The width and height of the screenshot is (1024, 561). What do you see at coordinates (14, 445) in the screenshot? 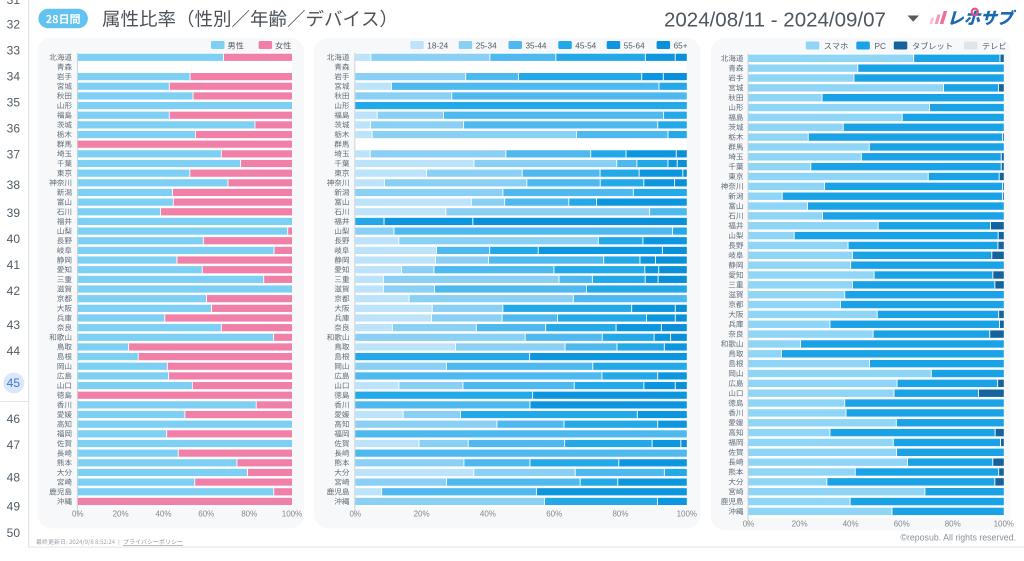
I see `svg-text: 47` at bounding box center [14, 445].